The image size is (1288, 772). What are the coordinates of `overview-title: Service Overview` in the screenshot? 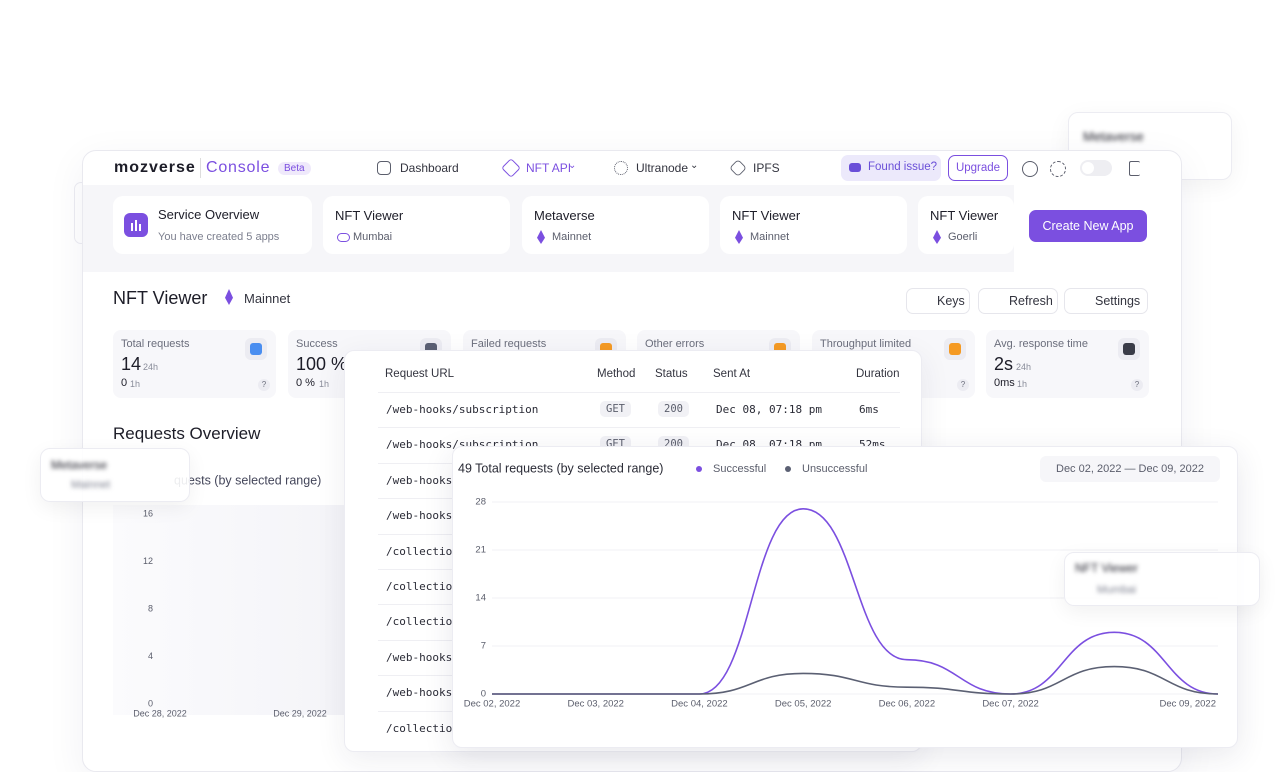 It's located at (209, 214).